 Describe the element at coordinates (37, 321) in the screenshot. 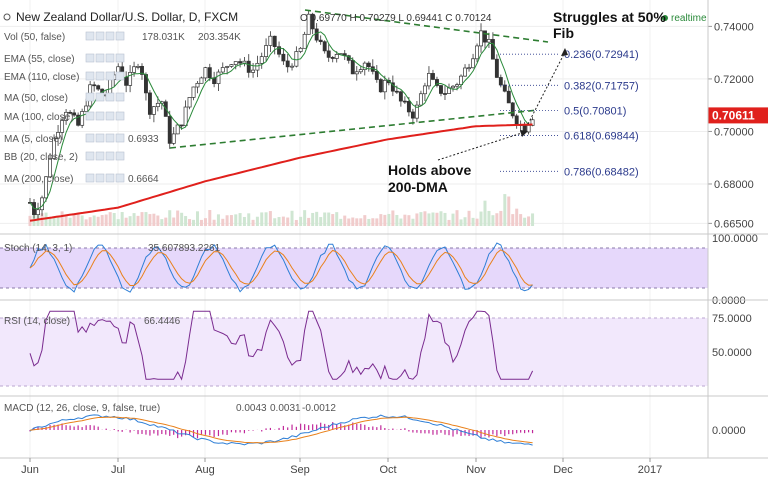

I see `rsi-label: RSI (14, close)` at that location.